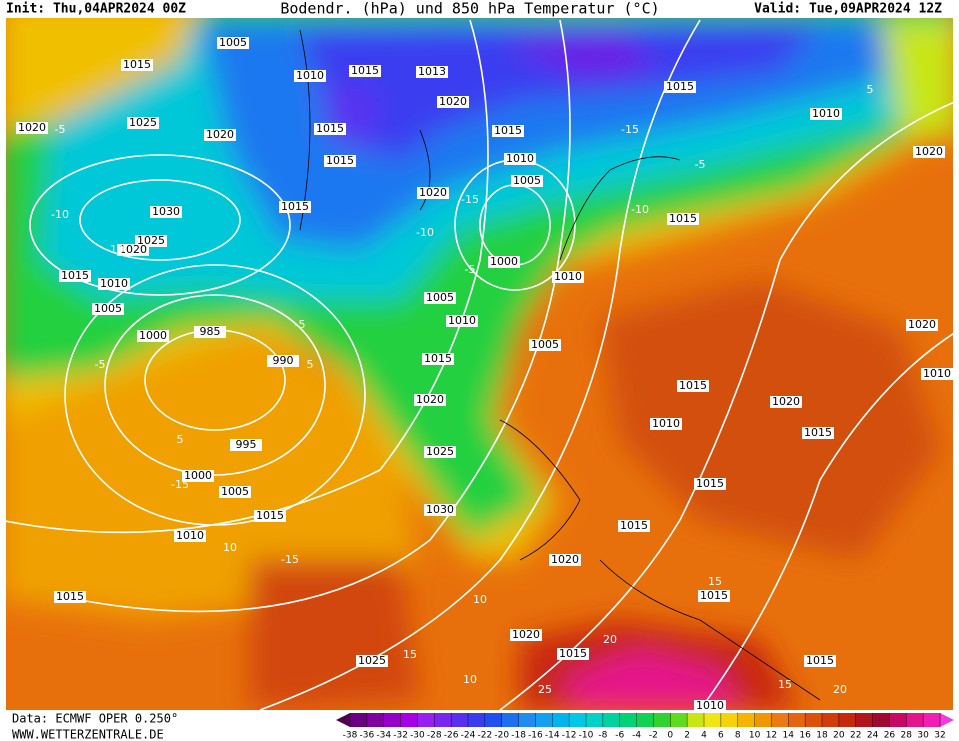  I want to click on colorbar-tick-label: 4, so click(704, 736).